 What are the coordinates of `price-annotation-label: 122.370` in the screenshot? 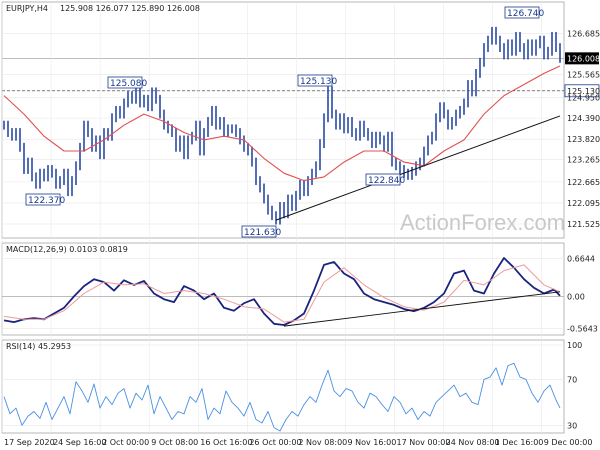 It's located at (46, 201).